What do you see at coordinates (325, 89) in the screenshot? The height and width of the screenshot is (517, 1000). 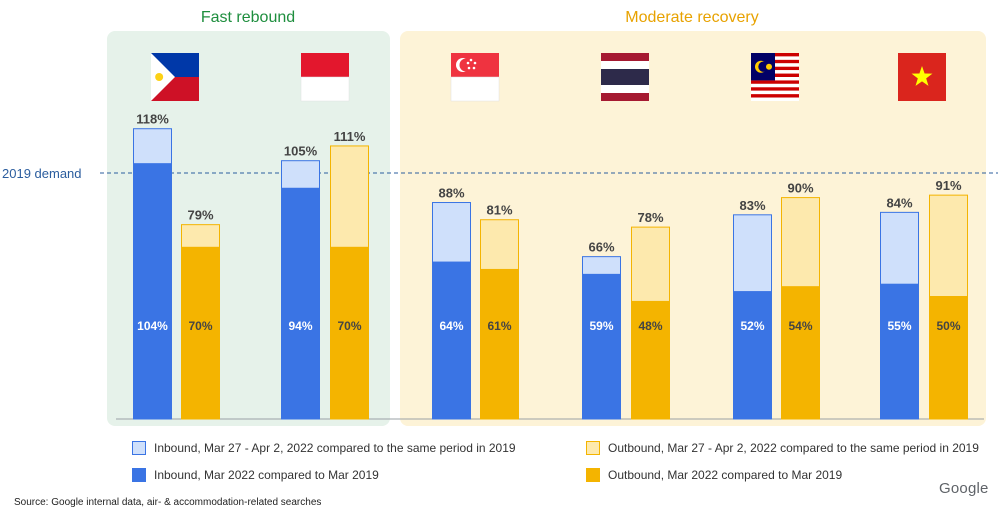 I see `flag-id-white` at bounding box center [325, 89].